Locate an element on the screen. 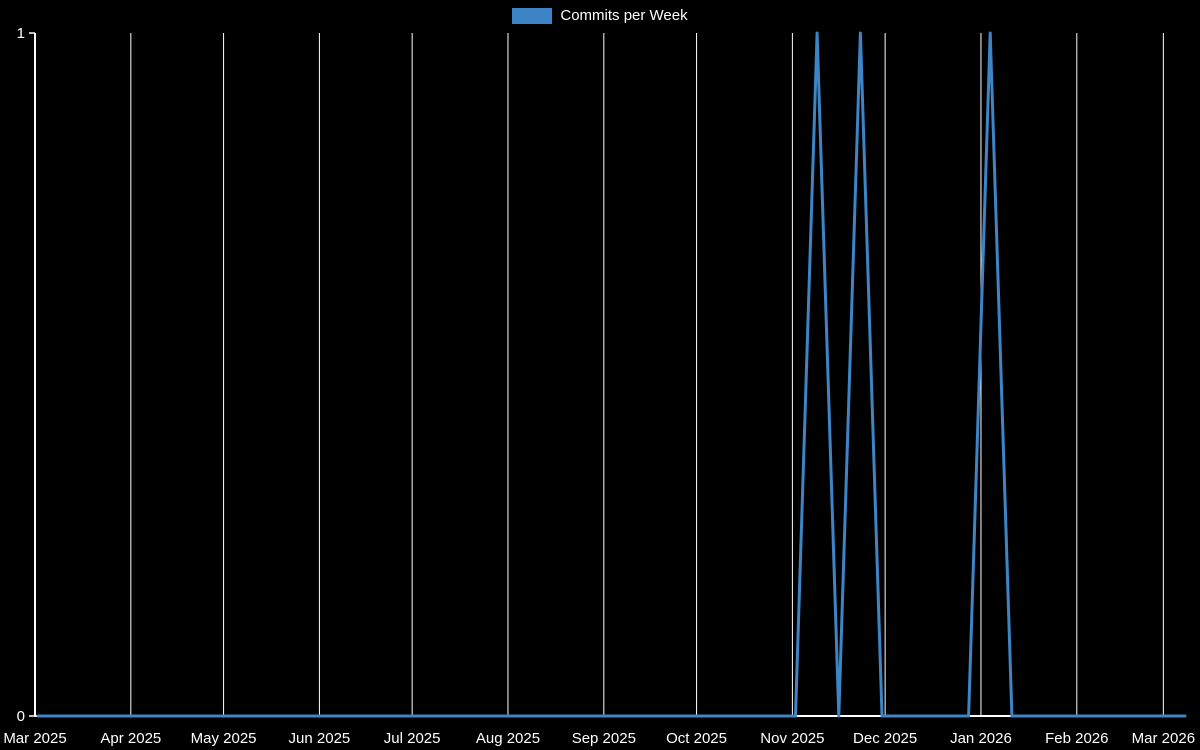  x-axis-tick-label: Aug 2025 is located at coordinates (508, 738).